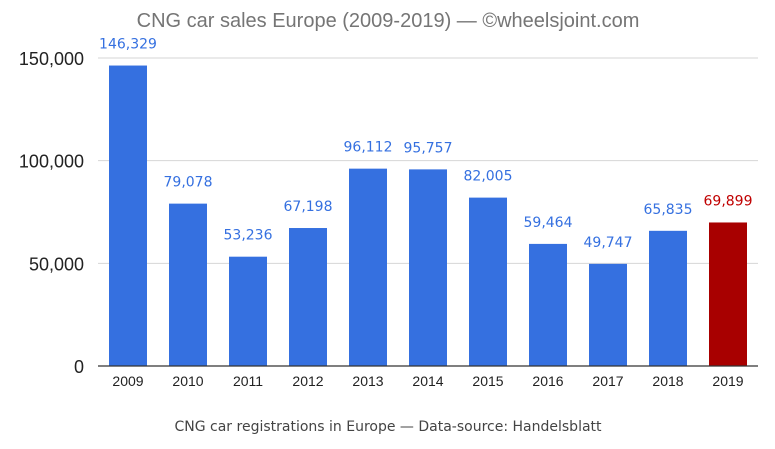 The width and height of the screenshot is (775, 449). What do you see at coordinates (487, 381) in the screenshot?
I see `x-tick-label: 2015` at bounding box center [487, 381].